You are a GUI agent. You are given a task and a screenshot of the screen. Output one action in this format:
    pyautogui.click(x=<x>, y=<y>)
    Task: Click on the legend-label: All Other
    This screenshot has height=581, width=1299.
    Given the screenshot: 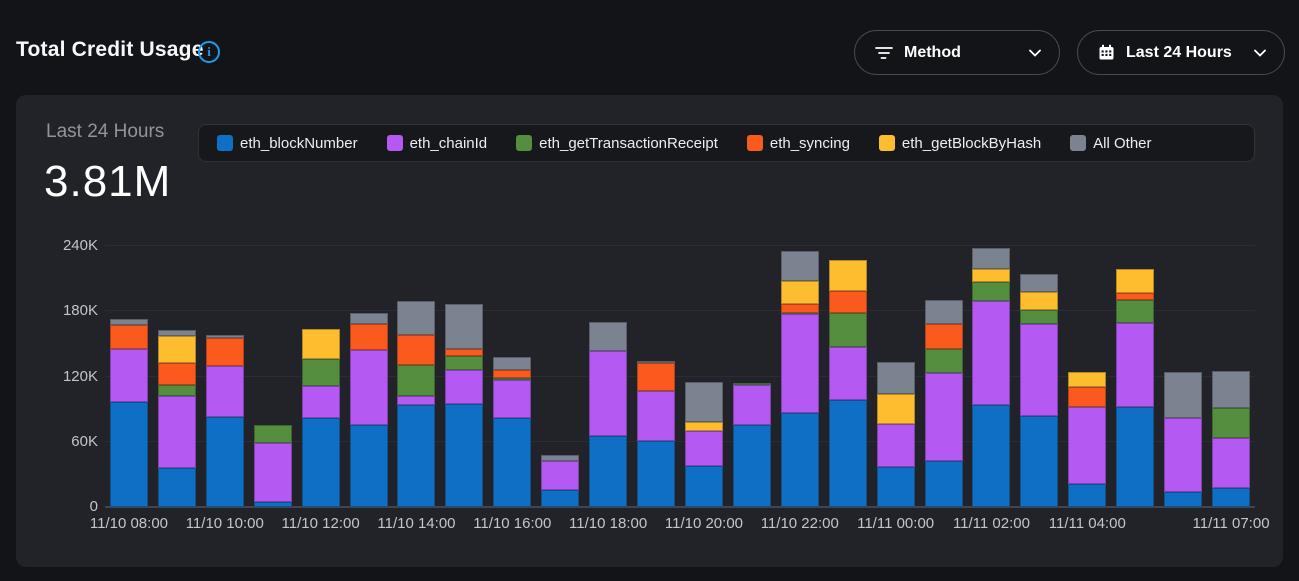 What is the action you would take?
    pyautogui.click(x=1122, y=143)
    